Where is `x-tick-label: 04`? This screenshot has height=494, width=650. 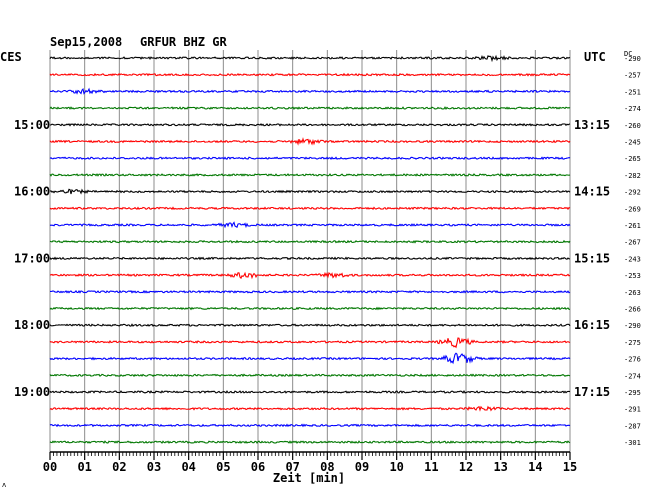 x-tick-label: 04 is located at coordinates (188, 467).